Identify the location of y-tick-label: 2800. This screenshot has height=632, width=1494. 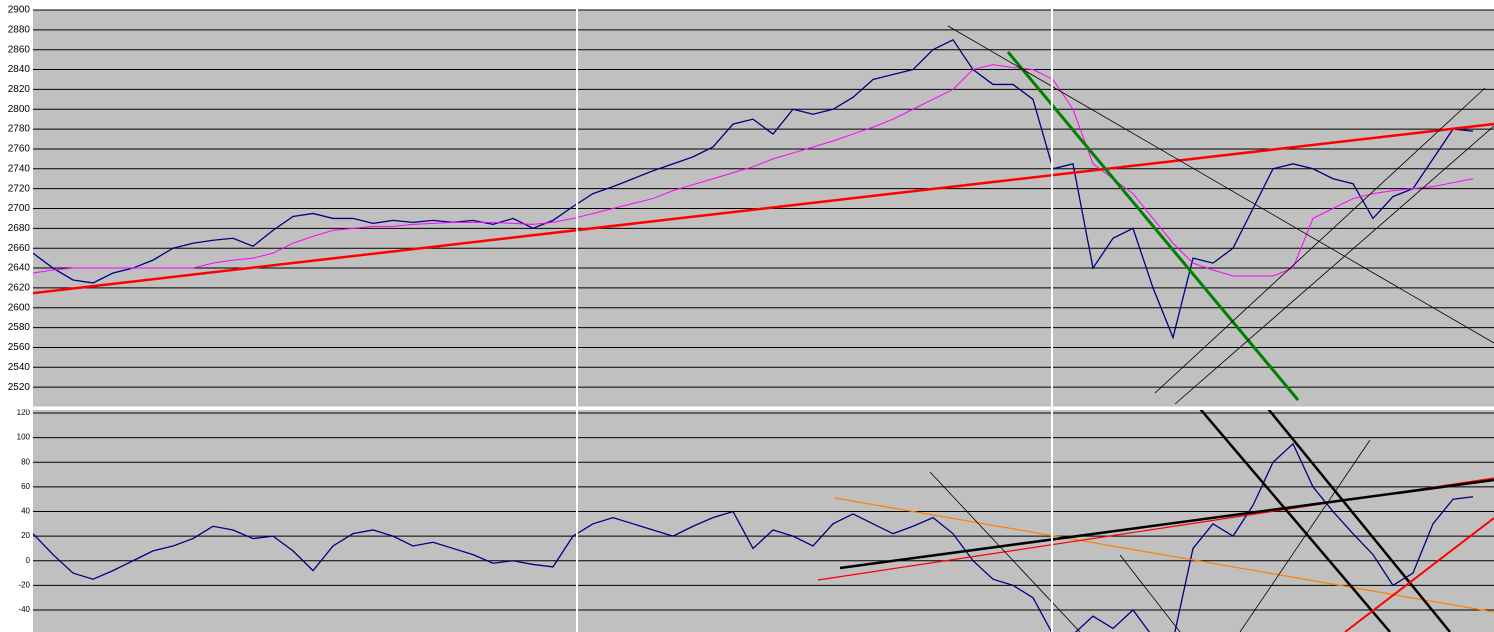
(19, 109).